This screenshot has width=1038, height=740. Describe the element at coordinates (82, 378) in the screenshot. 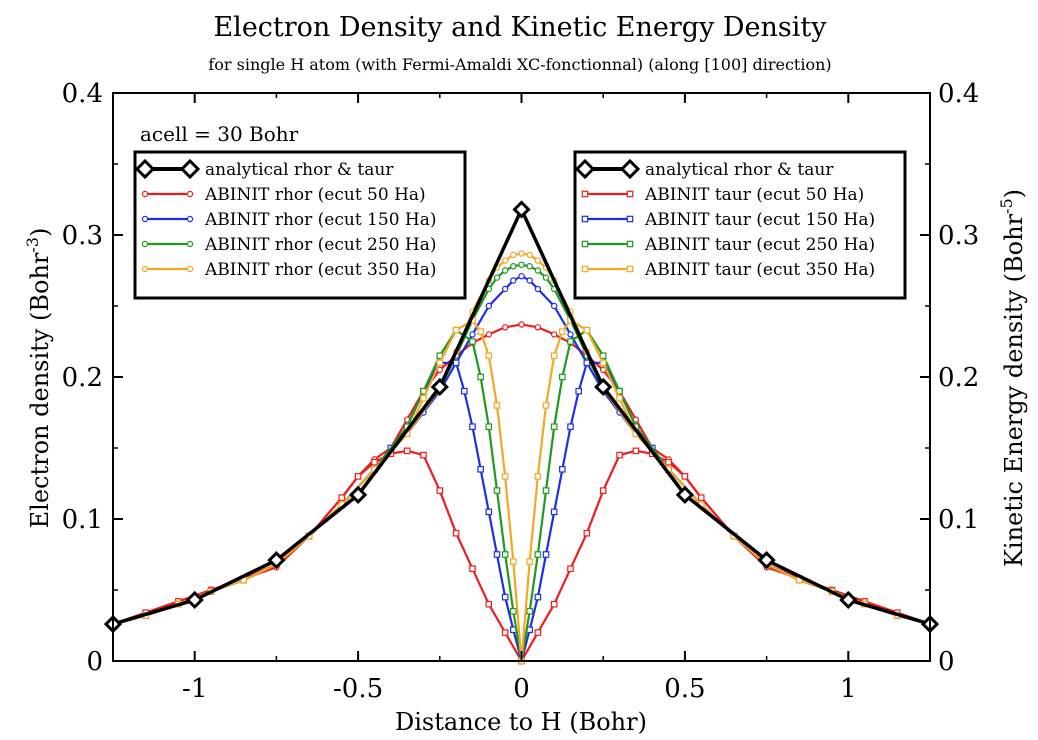

I see `y-tick-label-left: 0.2` at that location.